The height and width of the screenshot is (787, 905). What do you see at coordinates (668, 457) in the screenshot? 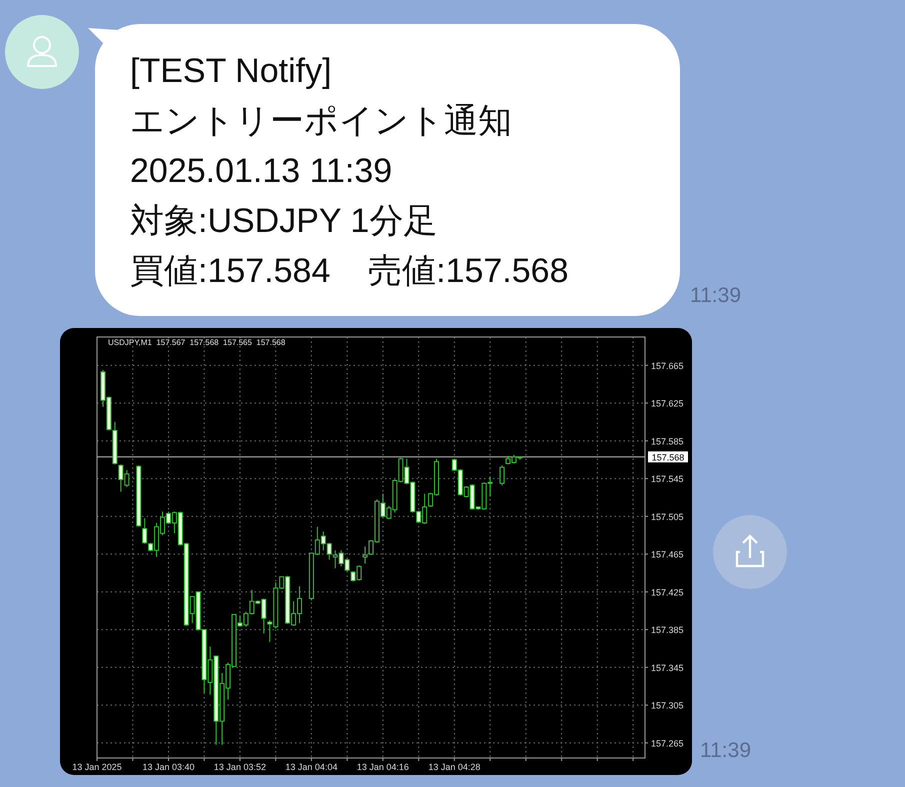
I see `ref-line-label: 157.568` at bounding box center [668, 457].